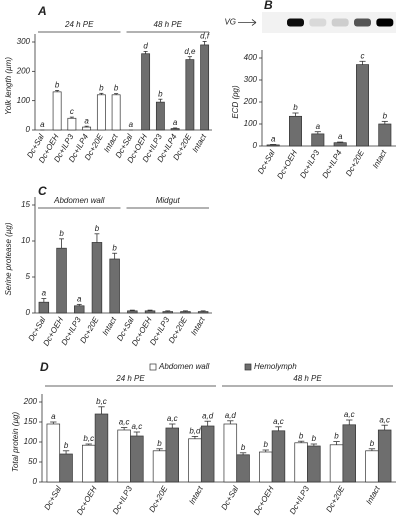 The height and width of the screenshot is (529, 404). I want to click on y-tick-label: 5, so click(28, 276).